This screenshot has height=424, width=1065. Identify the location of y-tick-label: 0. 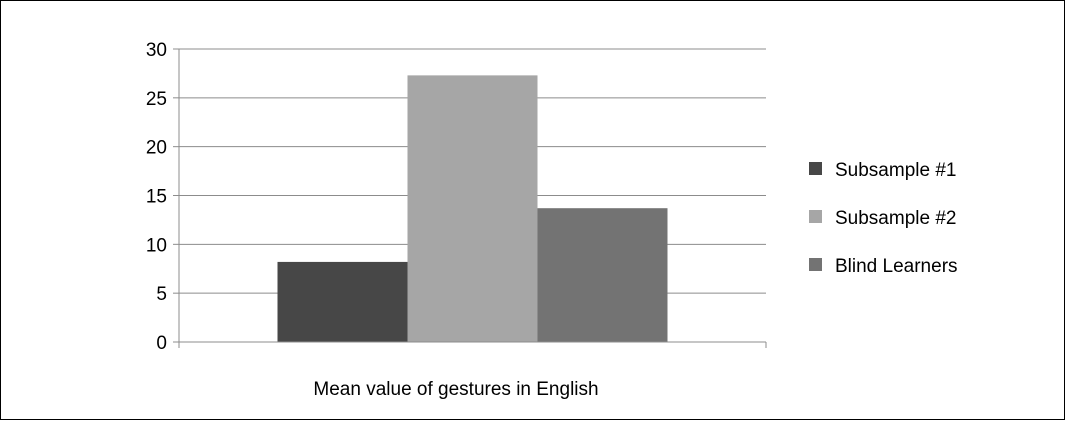
(161, 343).